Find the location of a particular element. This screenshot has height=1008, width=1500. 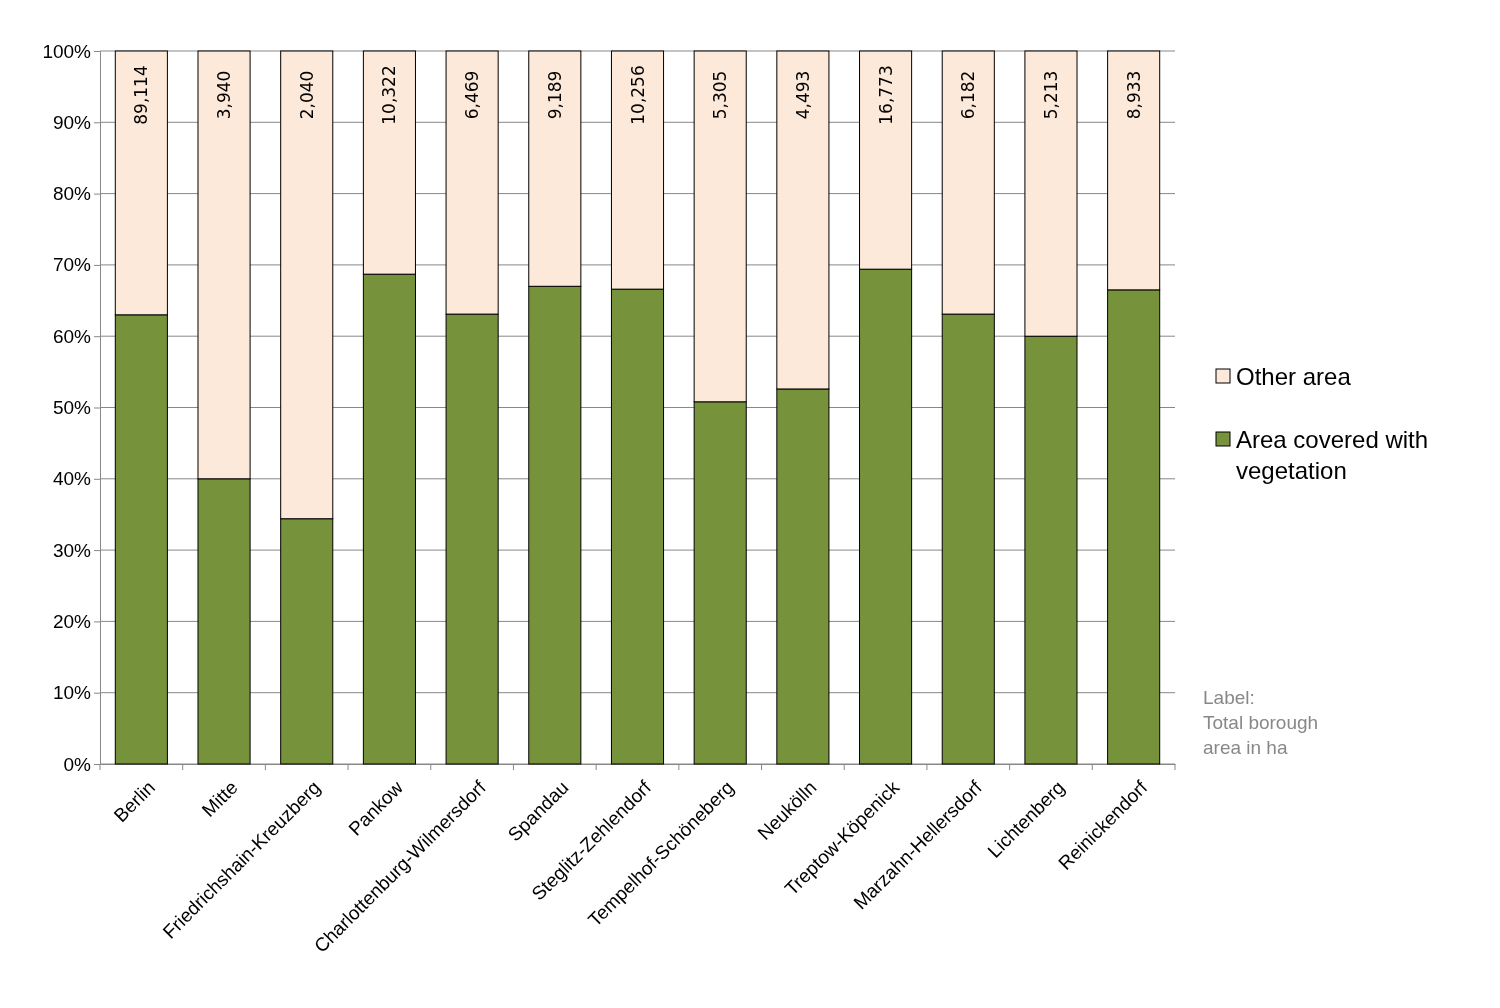

annotation: 3,940 is located at coordinates (224, 95).